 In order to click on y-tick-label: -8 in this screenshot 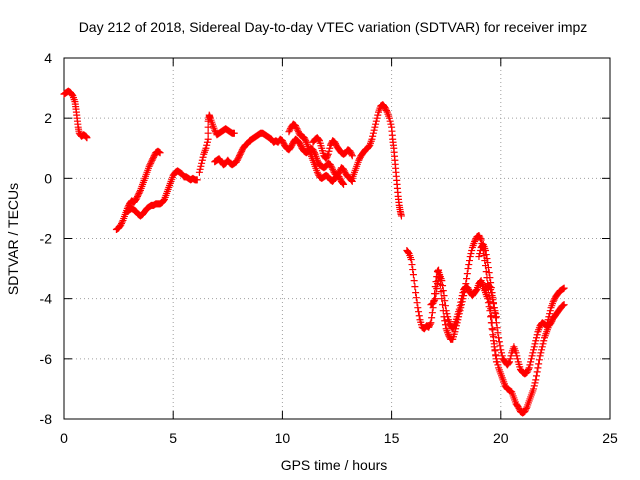, I will do `click(46, 419)`.